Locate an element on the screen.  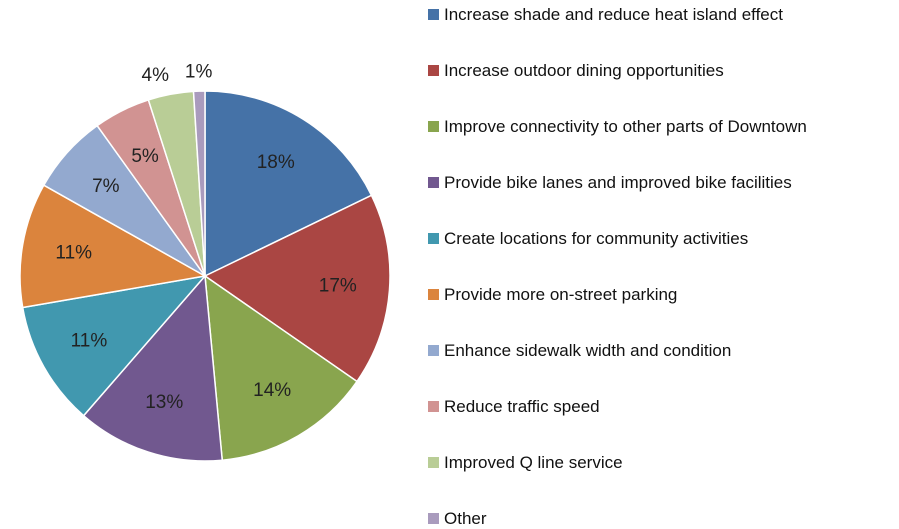
legend-item: Enhance sidewalk width and condition is located at coordinates (663, 351).